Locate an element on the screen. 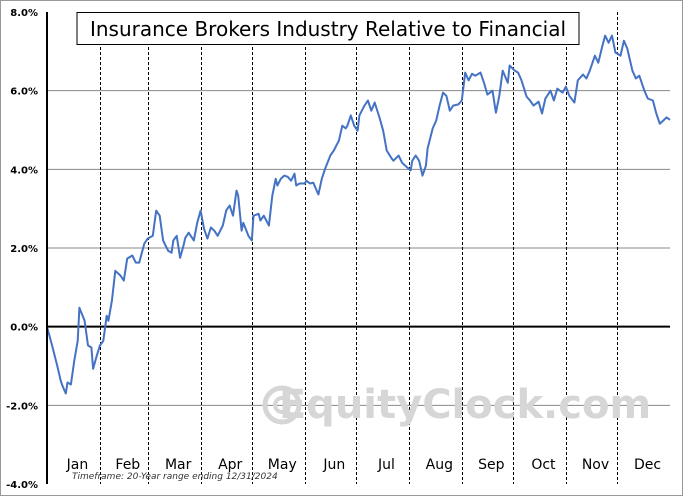 The image size is (683, 496). x-tick-label: Dec is located at coordinates (647, 465).